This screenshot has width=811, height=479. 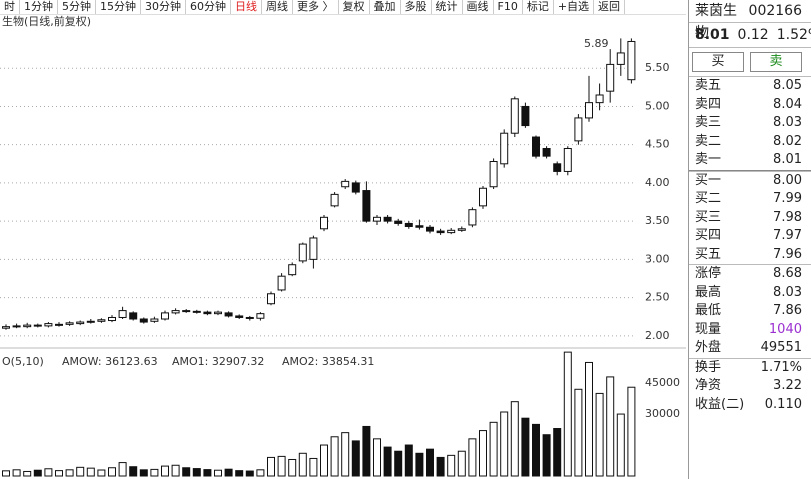 I want to click on quote-label: 买二, so click(x=708, y=198).